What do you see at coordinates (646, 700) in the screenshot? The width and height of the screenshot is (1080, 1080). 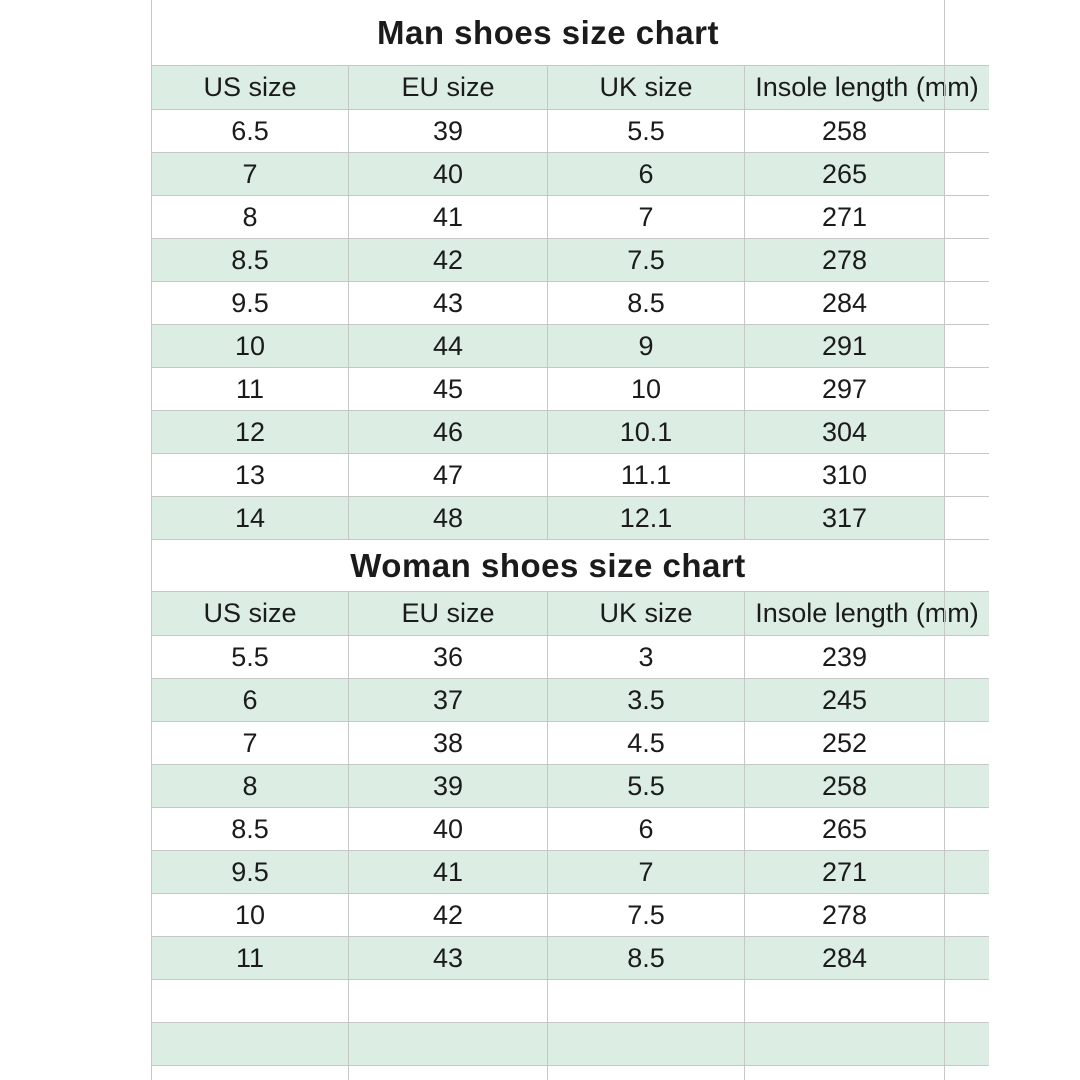 I see `cell-uk: 3.5` at bounding box center [646, 700].